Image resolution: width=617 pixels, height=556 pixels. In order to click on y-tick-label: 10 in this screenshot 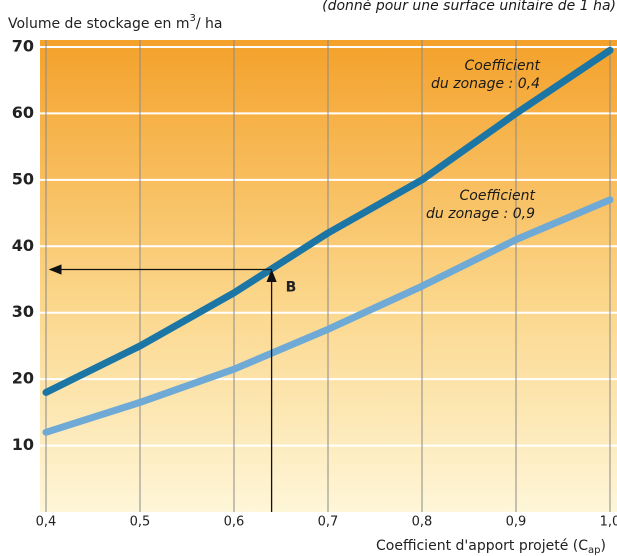, I will do `click(23, 444)`.